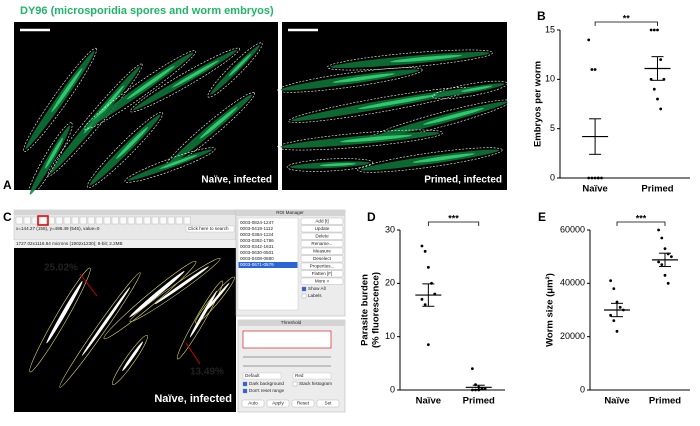 The height and width of the screenshot is (426, 700). I want to click on y-tick-label: 5, so click(552, 128).